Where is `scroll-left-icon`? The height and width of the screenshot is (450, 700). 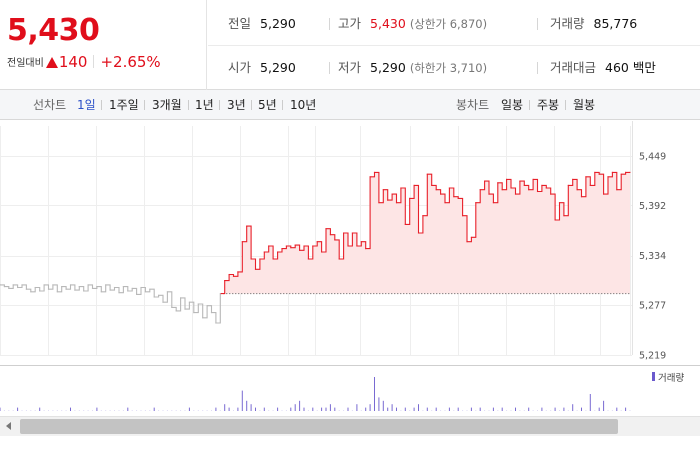
scroll-left-icon is located at coordinates (8, 426).